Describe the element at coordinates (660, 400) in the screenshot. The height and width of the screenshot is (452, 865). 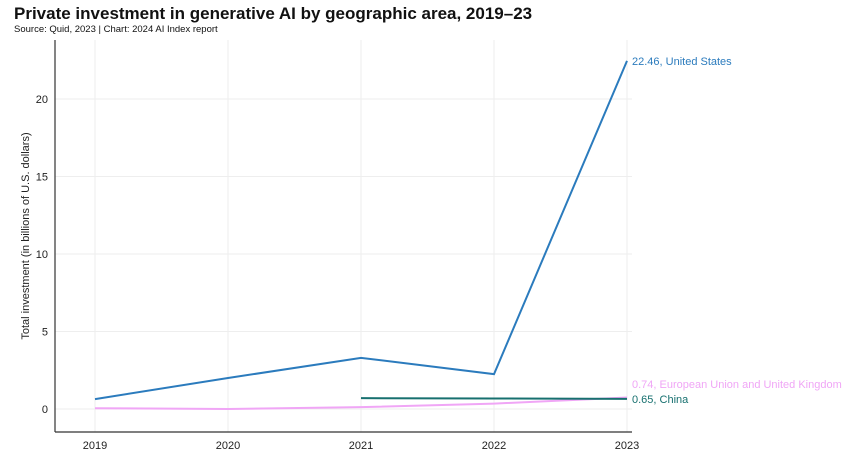
I see `series-end-label: 0.65, China` at that location.